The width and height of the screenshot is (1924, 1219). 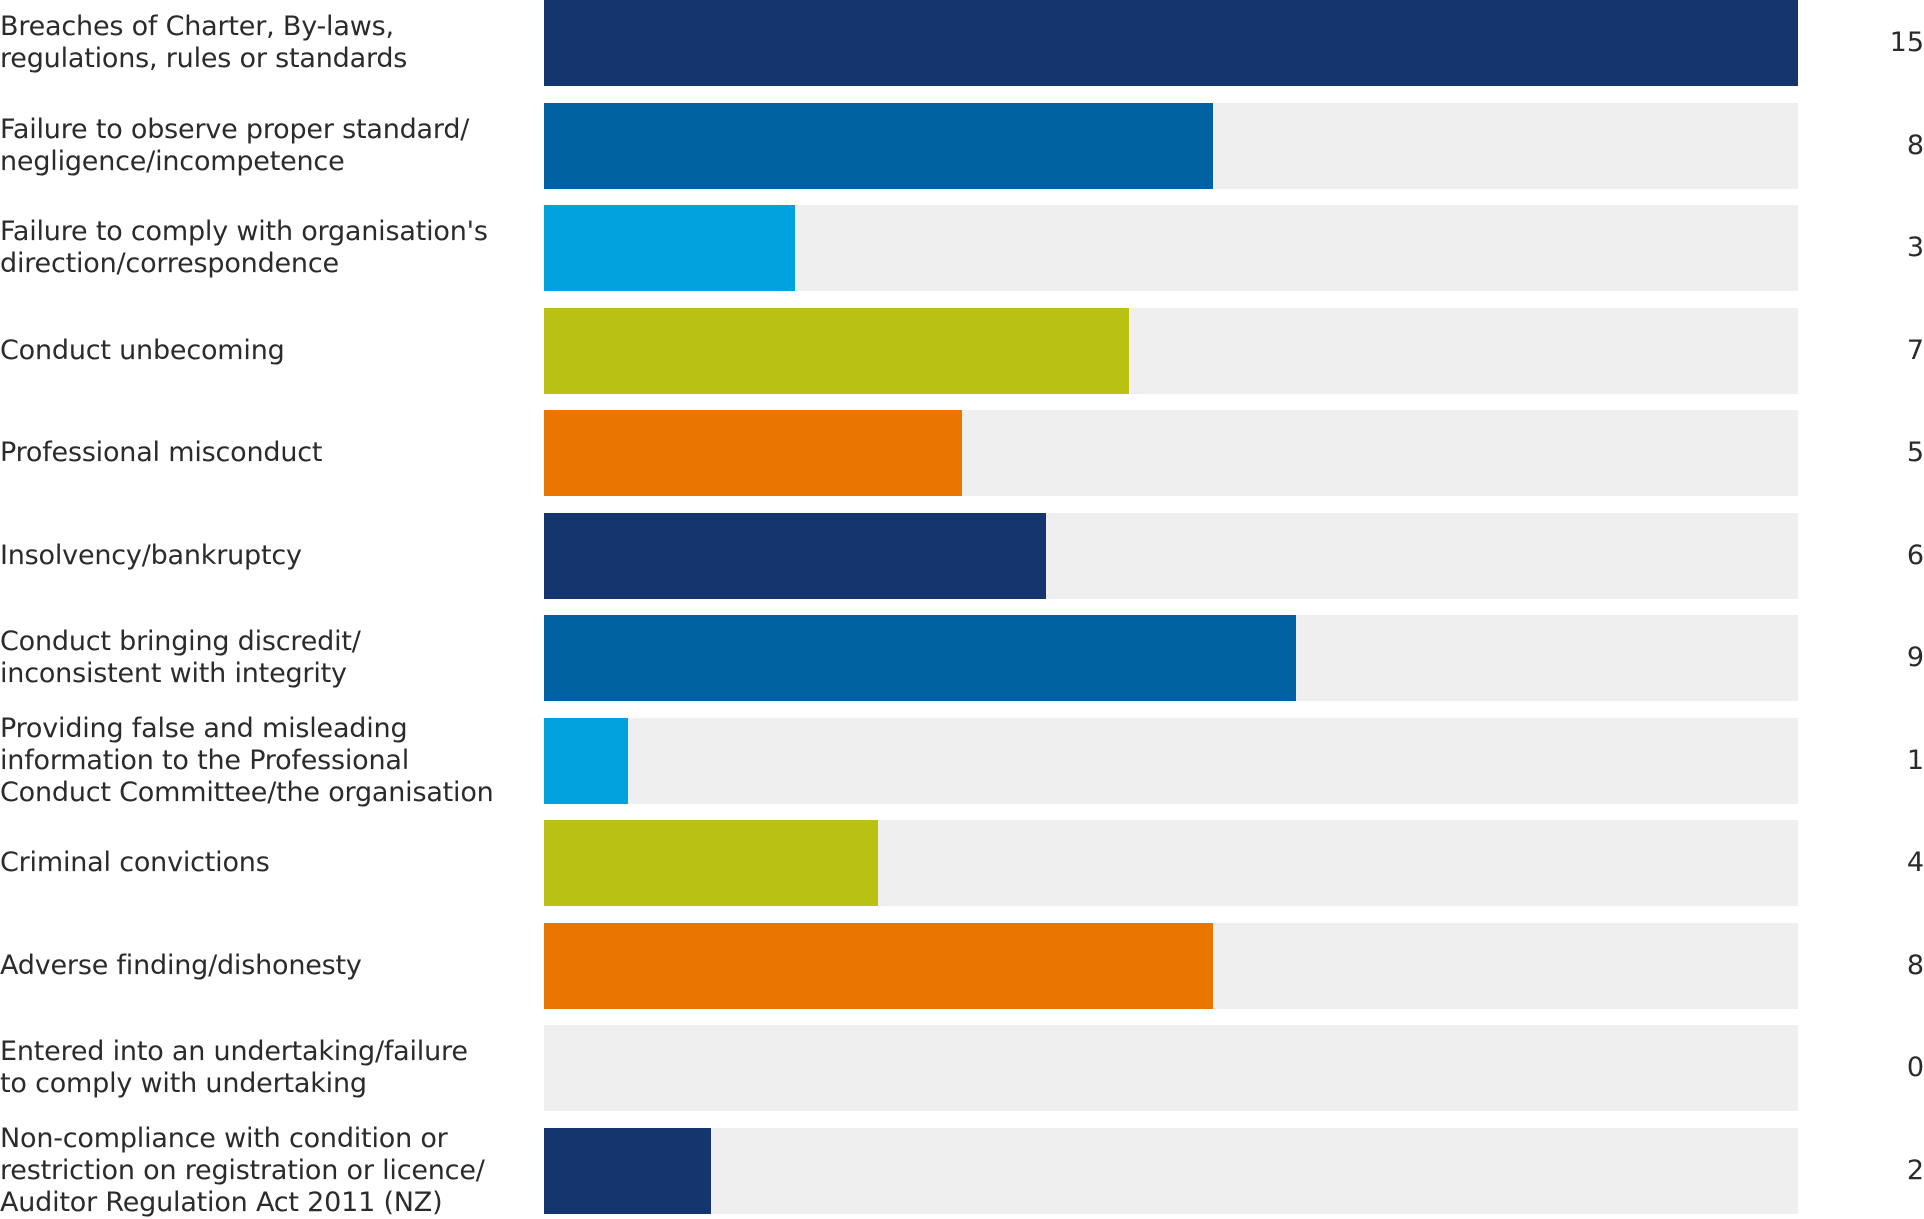 I want to click on bar-row: Conduct unbecoming 7, so click(x=962, y=350).